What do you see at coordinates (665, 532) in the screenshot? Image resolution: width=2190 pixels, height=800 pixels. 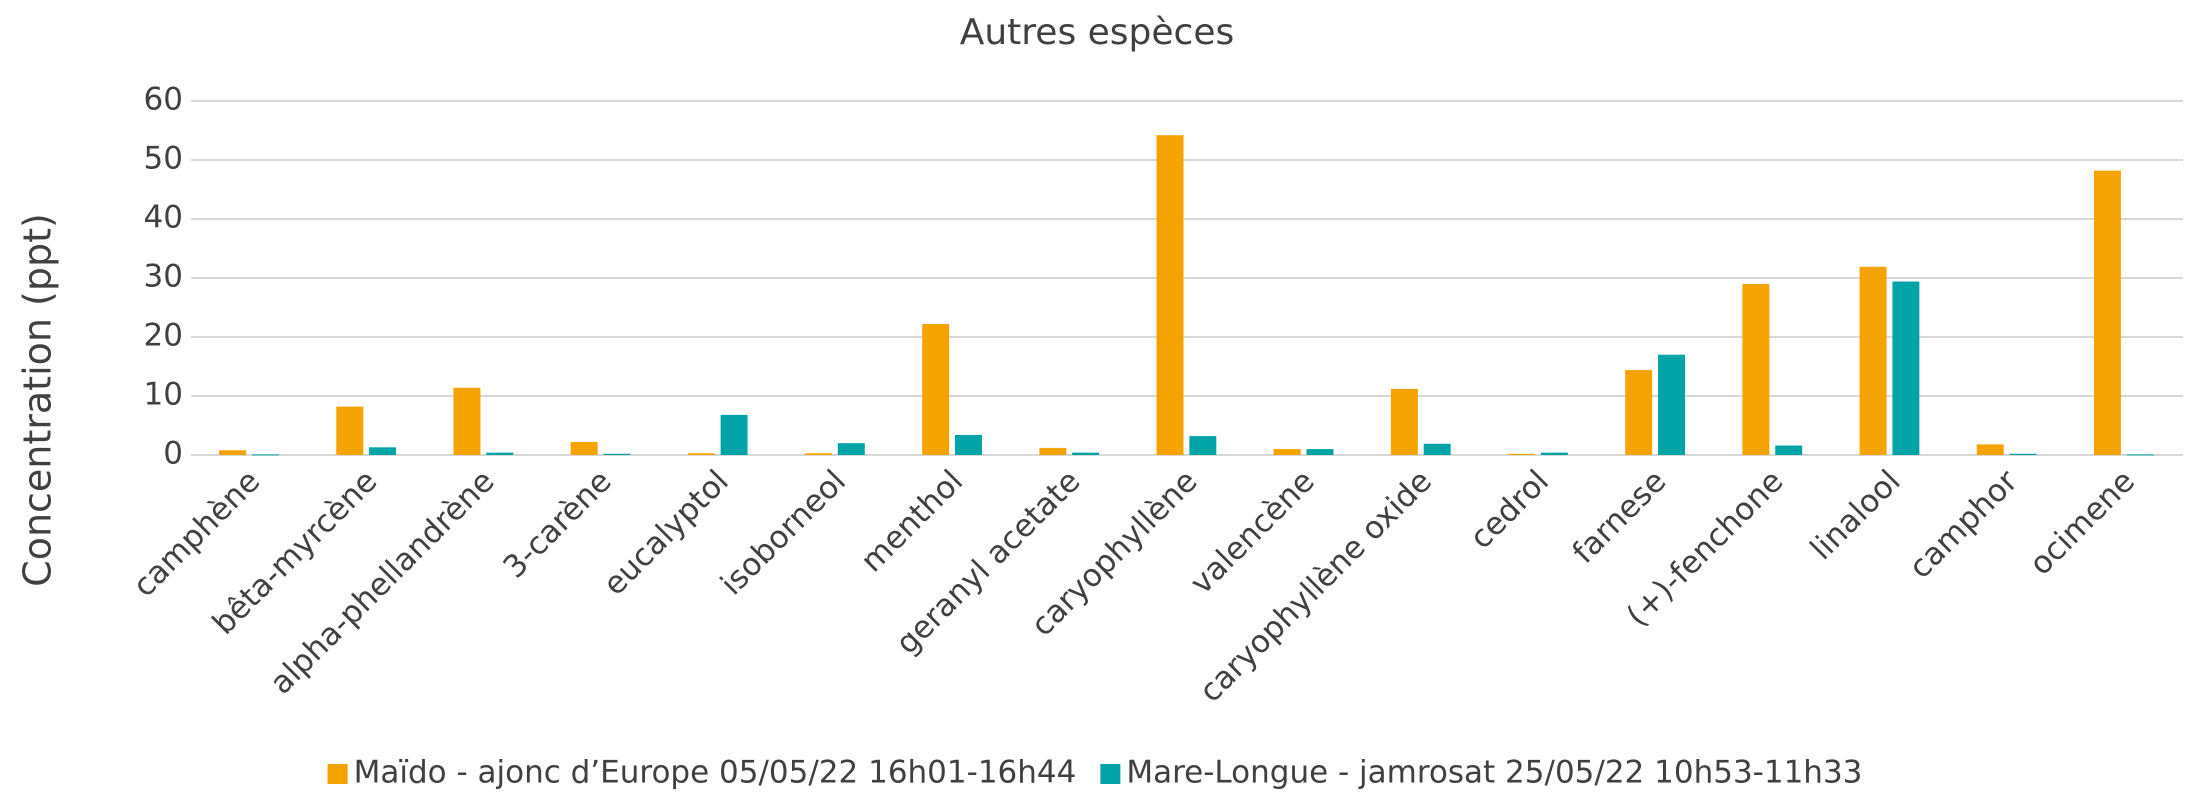 I see `x-tick-label: eucalyptol` at bounding box center [665, 532].